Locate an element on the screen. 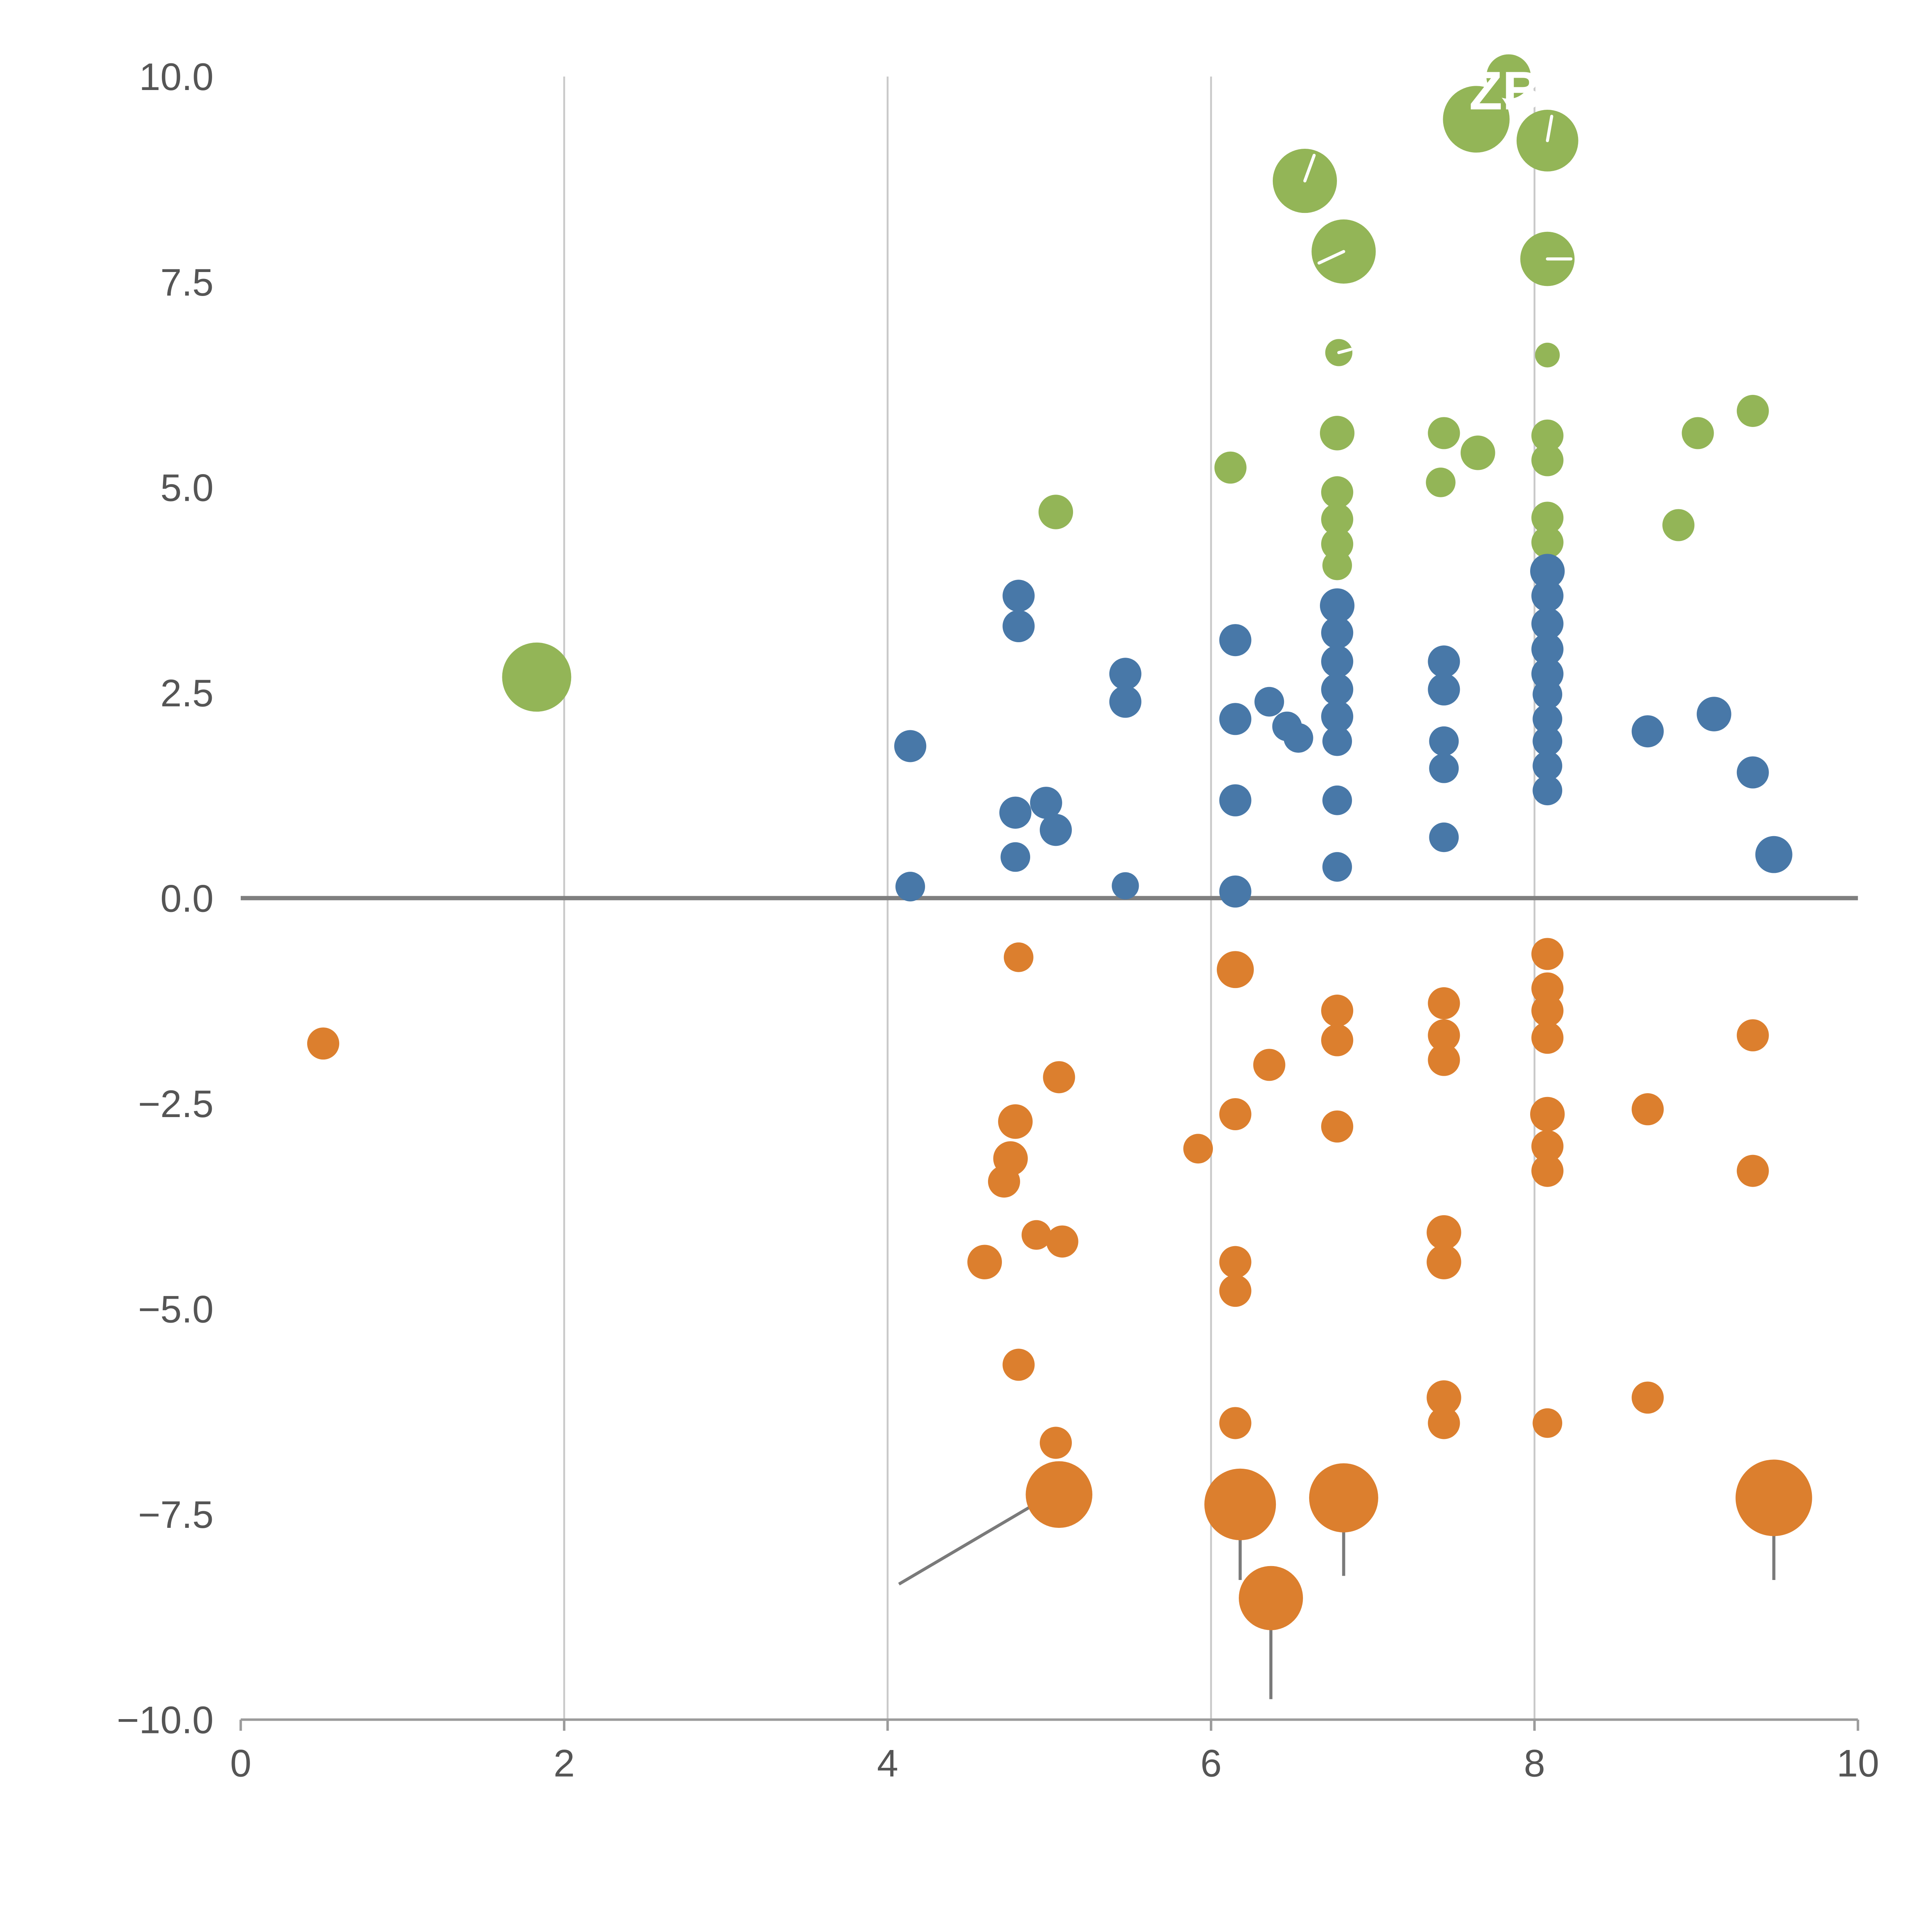  chart-annotation: ZB is located at coordinates (1505, 90).